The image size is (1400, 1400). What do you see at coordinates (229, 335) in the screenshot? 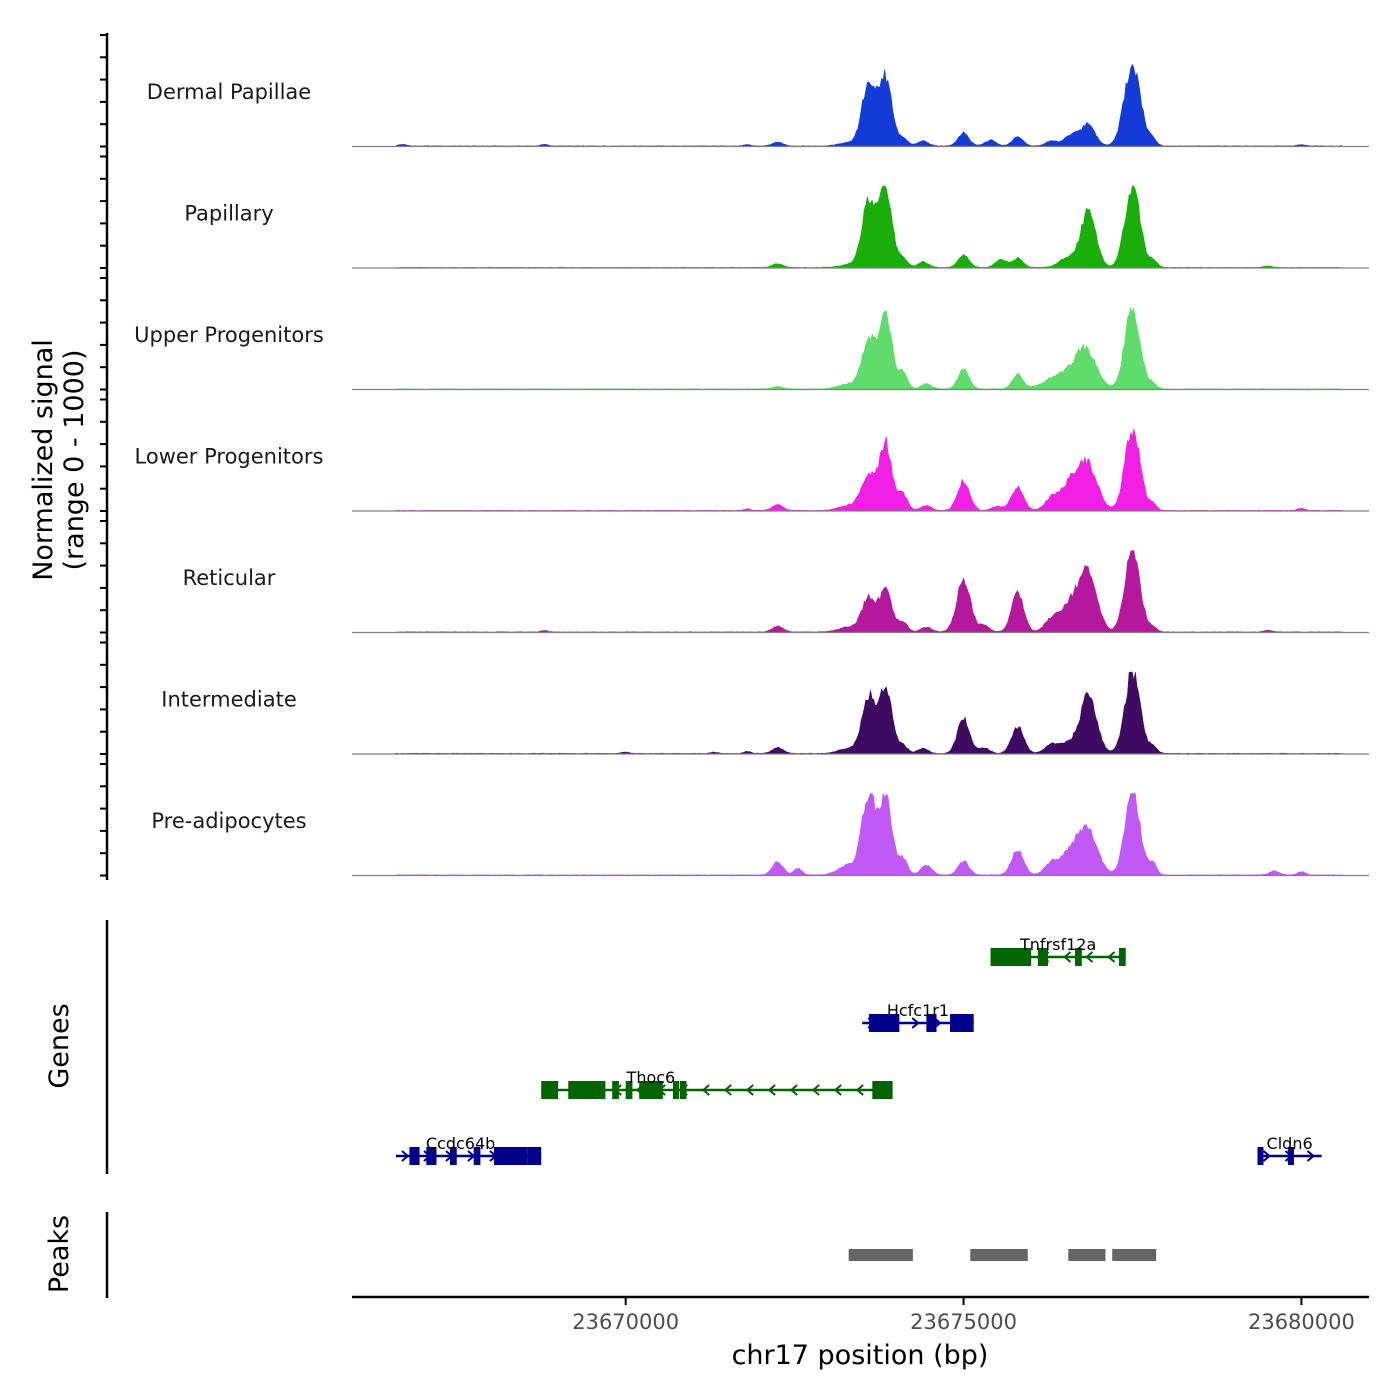
I see `track-label: Upper Progenitors` at bounding box center [229, 335].